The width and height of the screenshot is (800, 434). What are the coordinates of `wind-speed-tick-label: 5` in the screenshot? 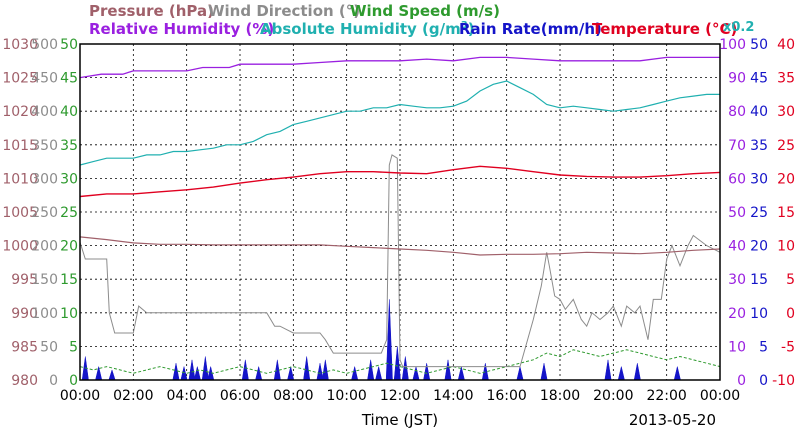 It's located at (73, 347).